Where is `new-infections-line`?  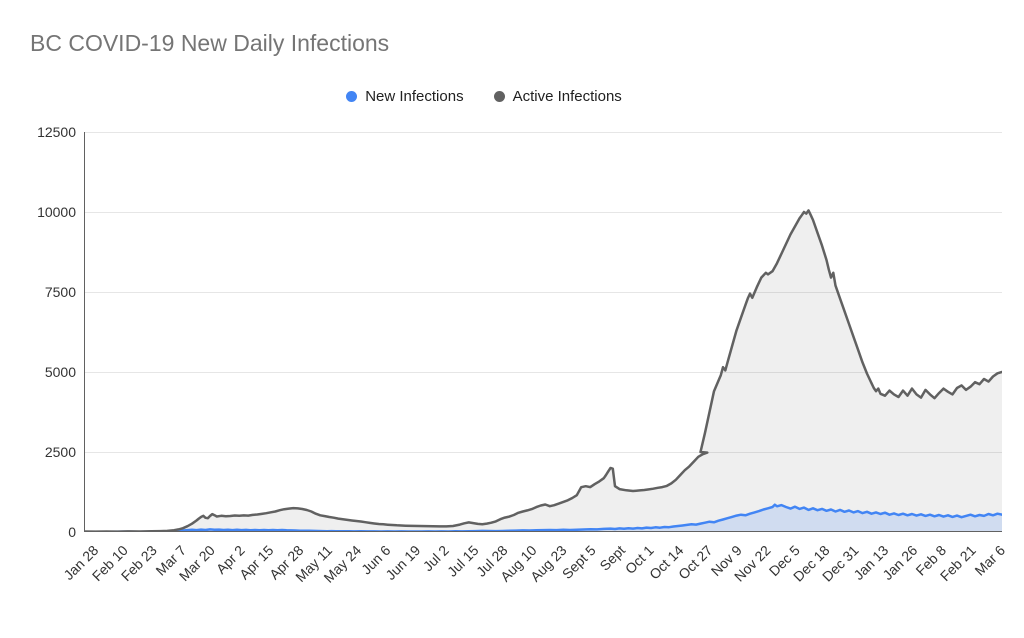
new-infections-line is located at coordinates (543, 517).